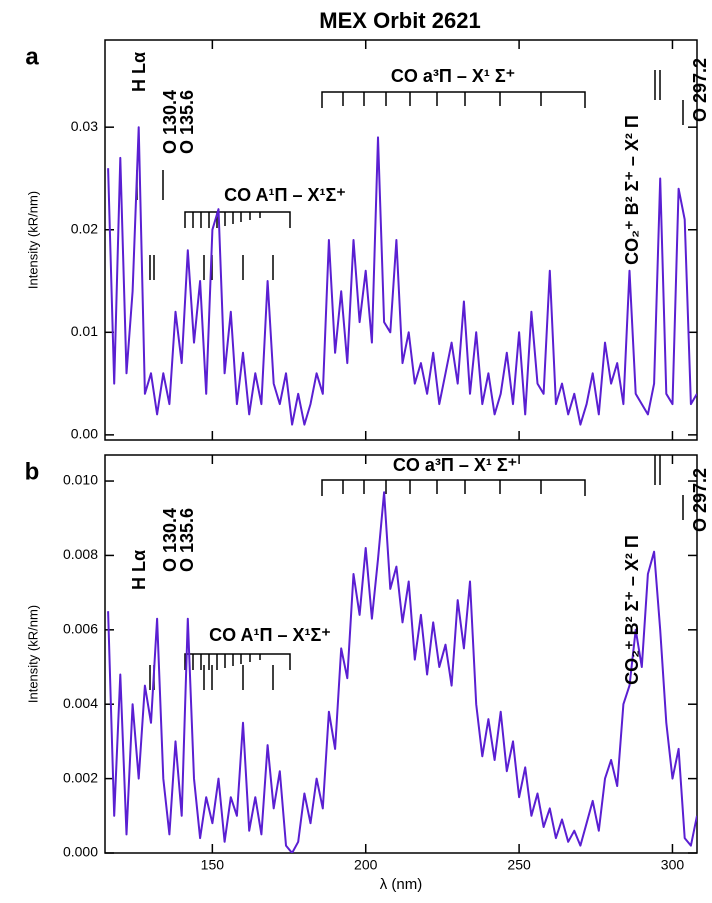 The image size is (712, 903). I want to click on y-tick-label: 0.03, so click(84, 126).